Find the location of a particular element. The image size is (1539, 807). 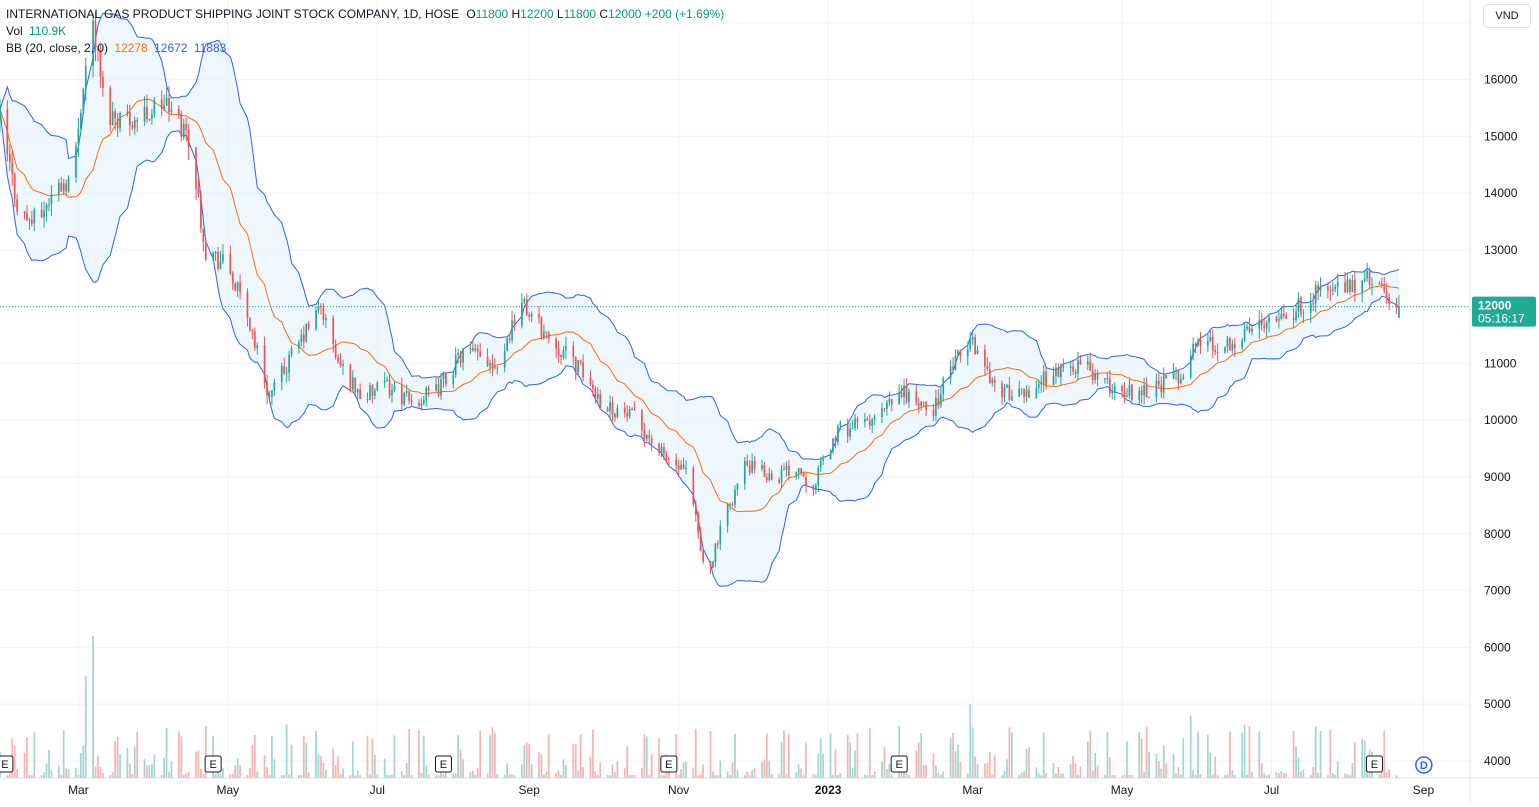

y-tick-label: 10000 is located at coordinates (1501, 420).